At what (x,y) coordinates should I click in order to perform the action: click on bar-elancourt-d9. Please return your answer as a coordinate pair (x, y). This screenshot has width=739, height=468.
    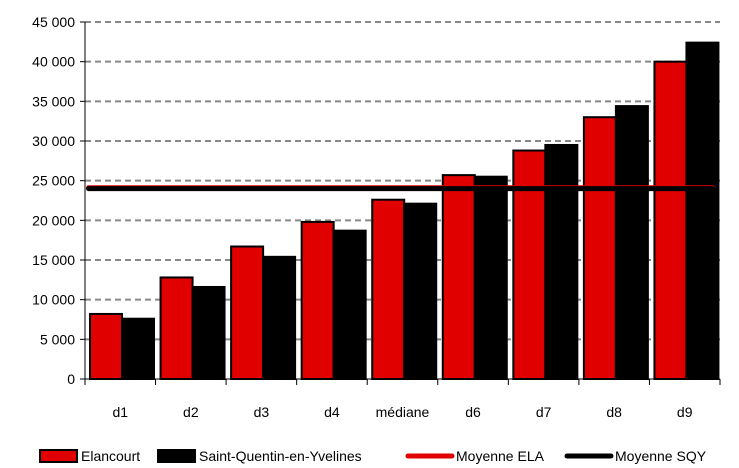
    Looking at the image, I should click on (670, 220).